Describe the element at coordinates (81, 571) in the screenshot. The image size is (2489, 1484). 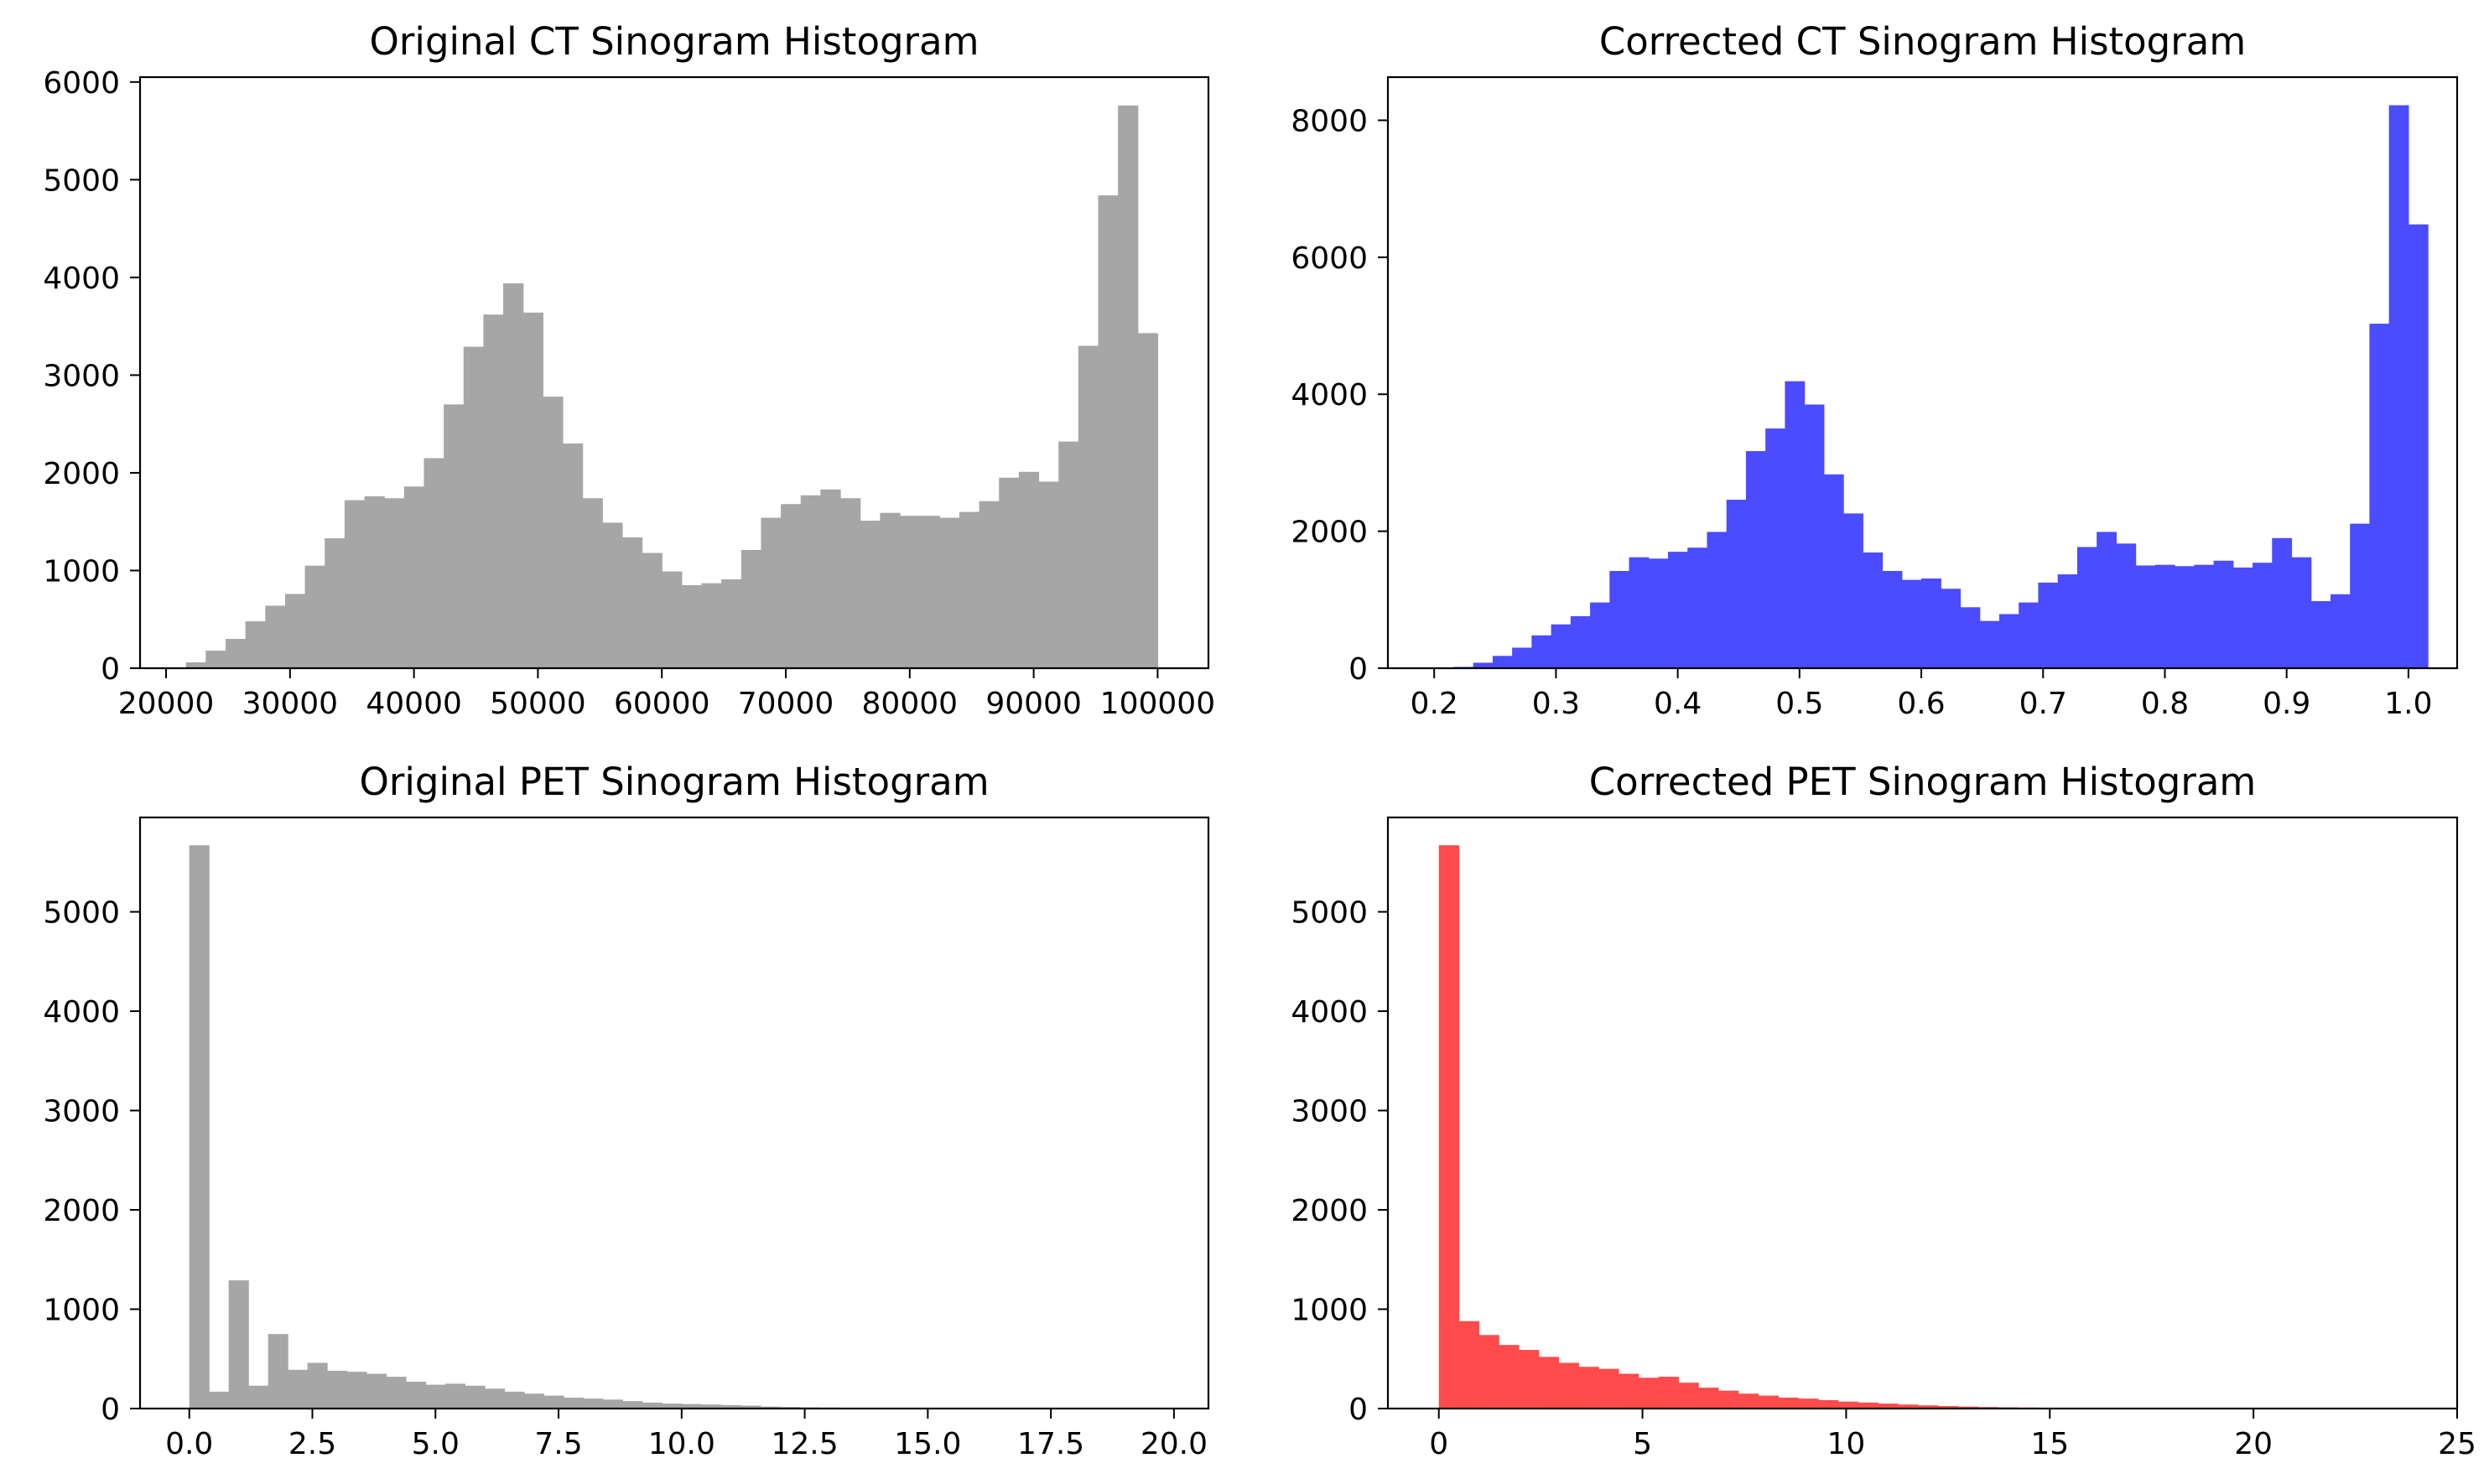
I see `y-tick-label: 1000` at that location.